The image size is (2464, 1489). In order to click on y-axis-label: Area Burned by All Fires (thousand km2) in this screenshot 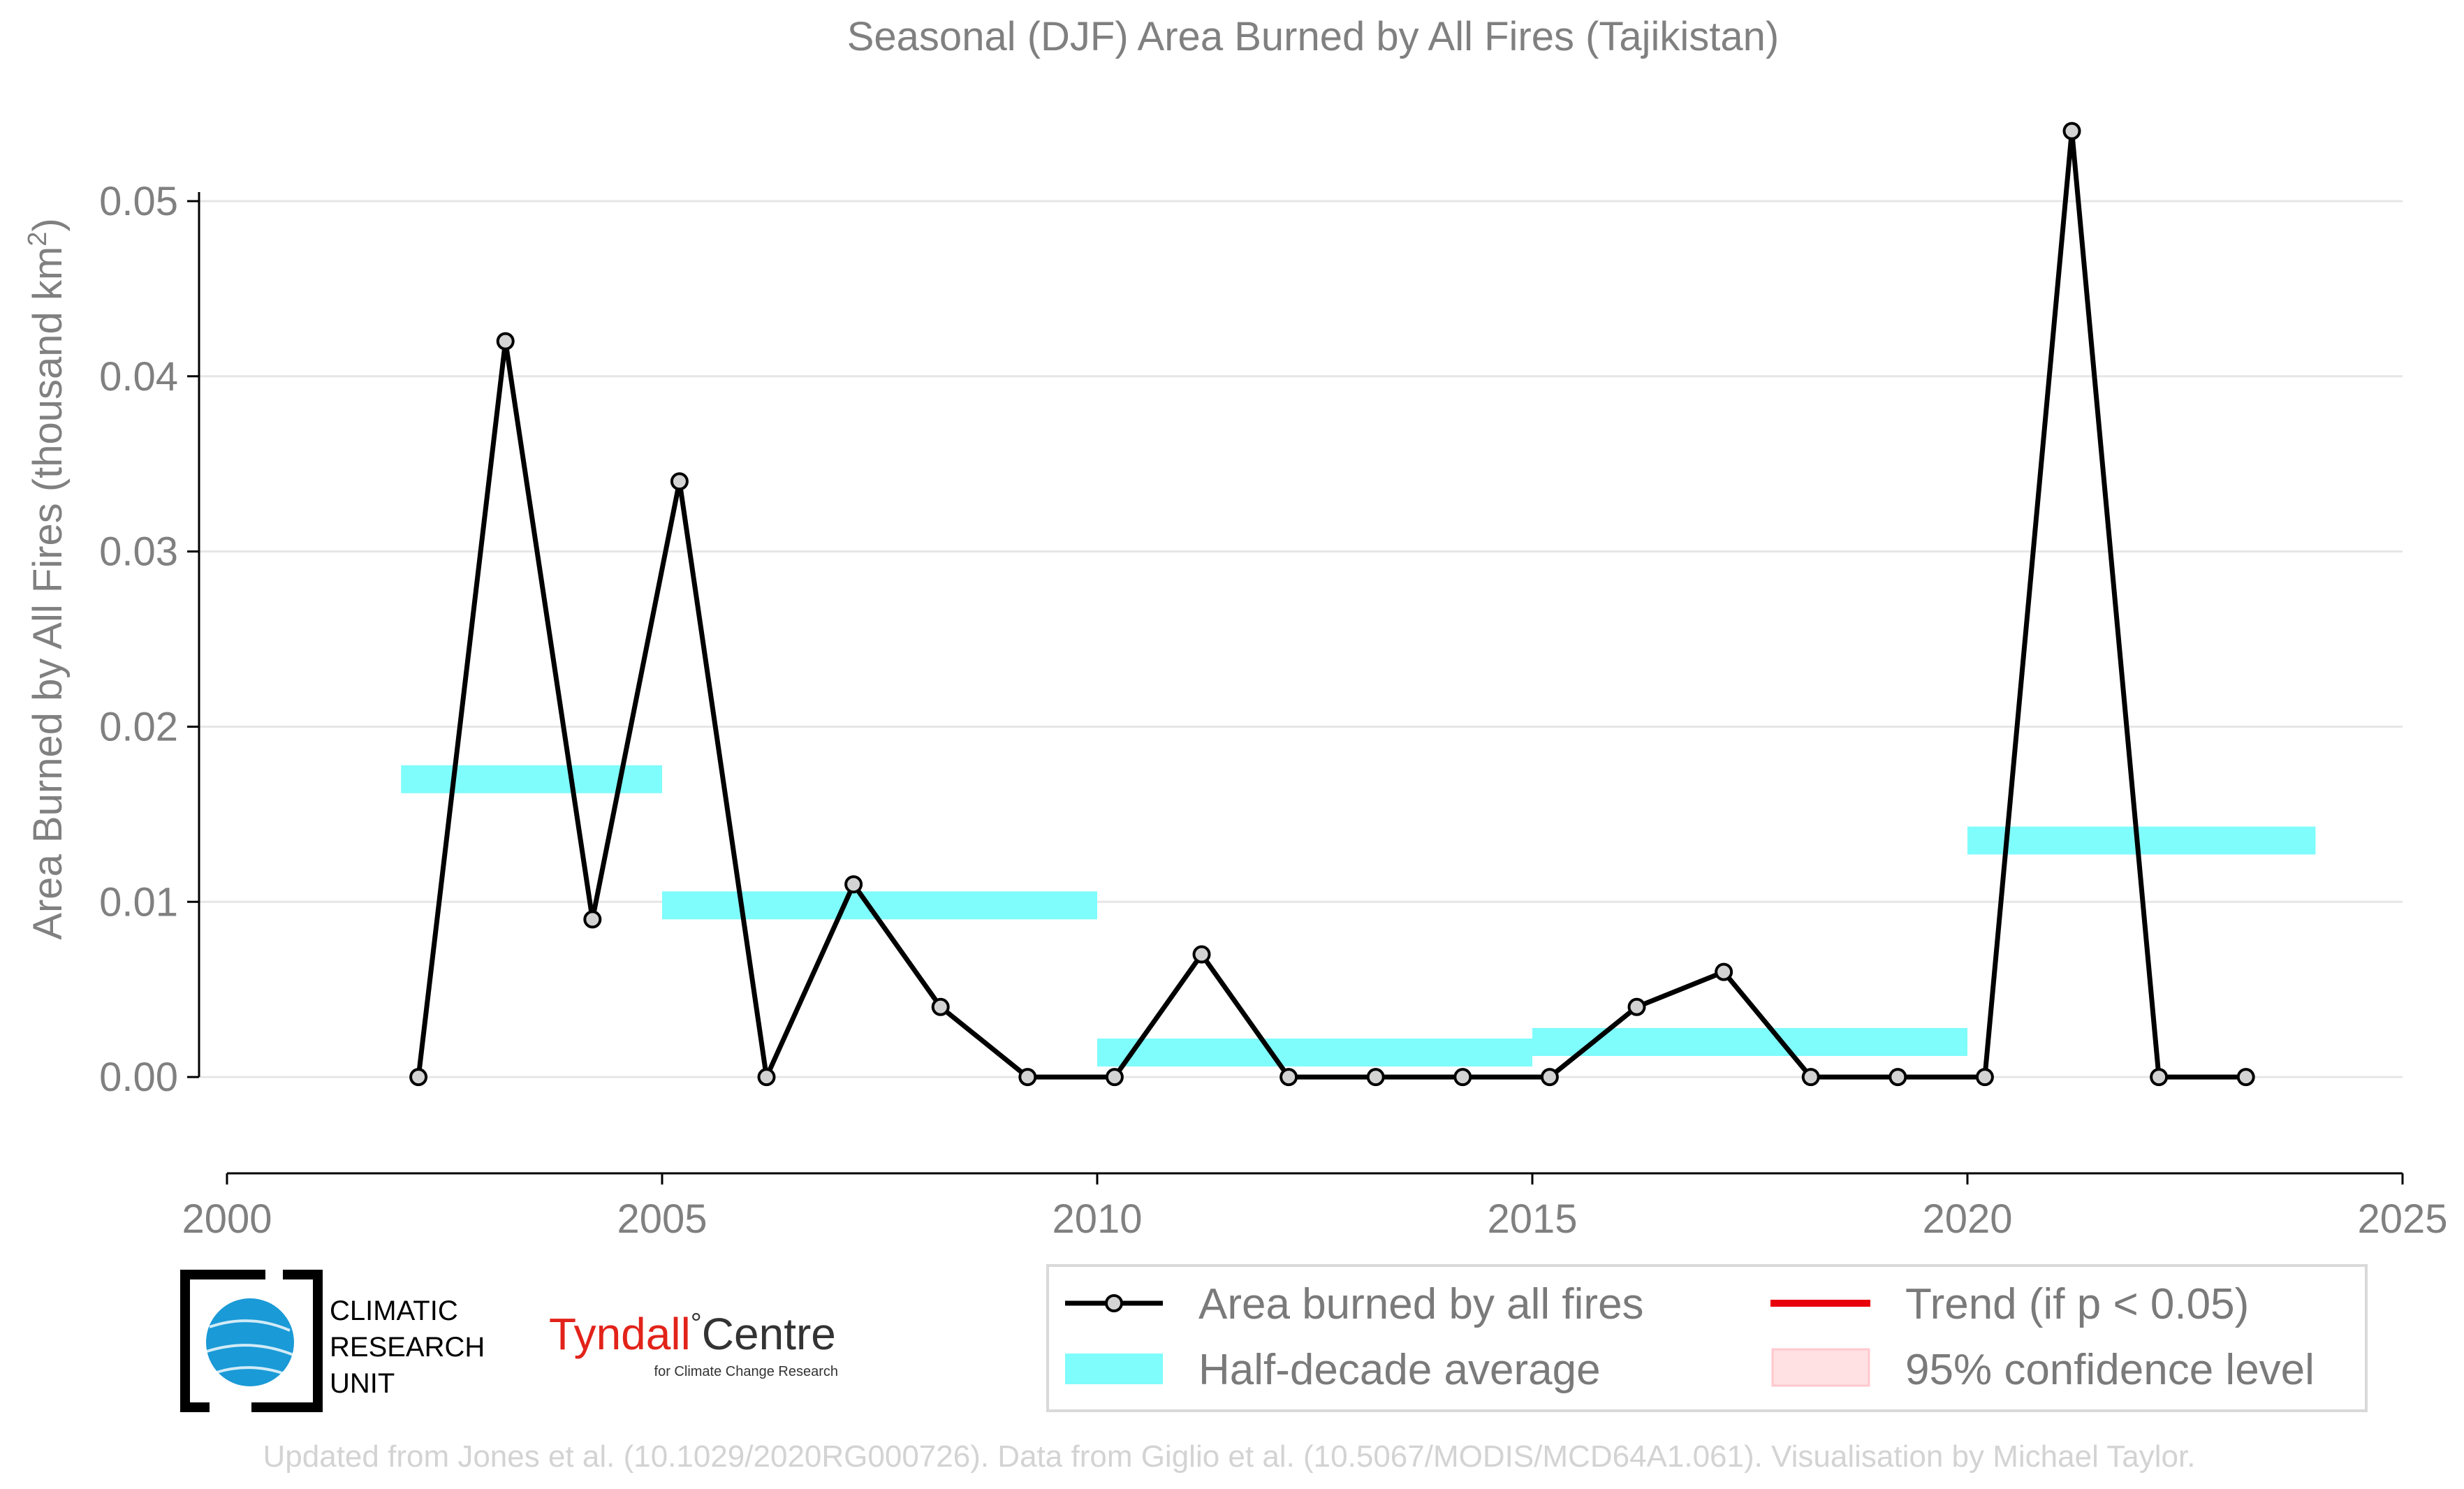, I will do `click(47, 578)`.